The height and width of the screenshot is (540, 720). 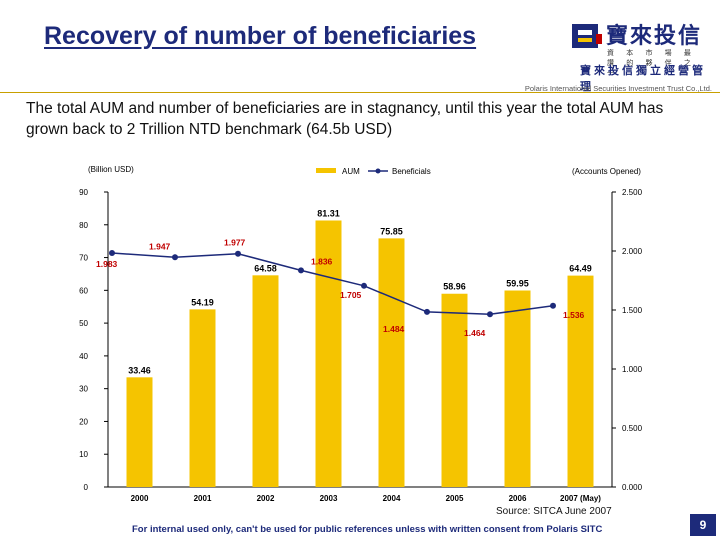 I want to click on aum-bar-label: 64.49, so click(x=580, y=269).